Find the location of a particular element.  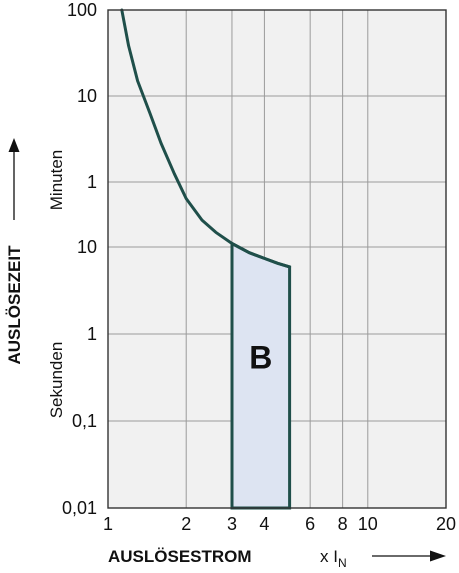

region-b-area is located at coordinates (261, 375).